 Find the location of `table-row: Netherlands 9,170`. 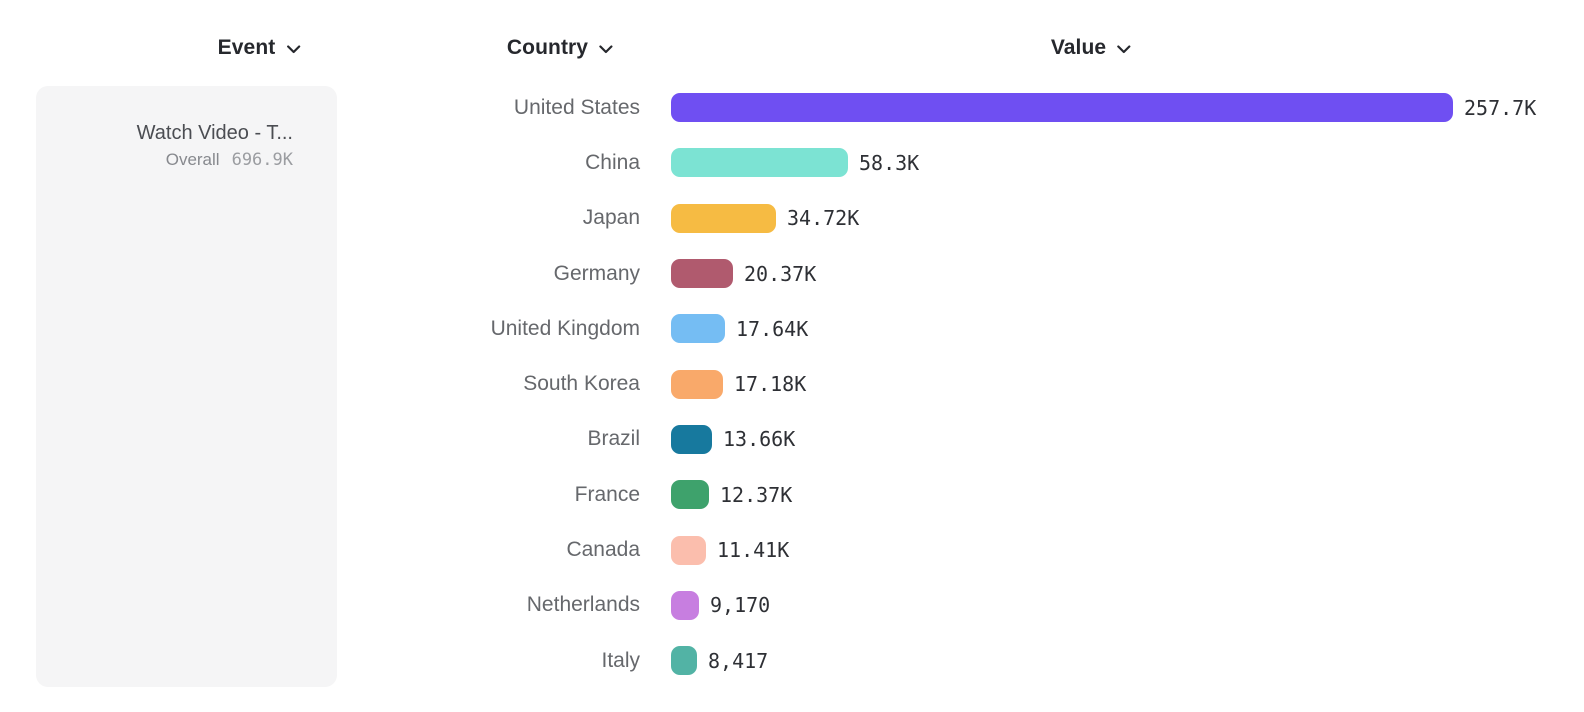

table-row: Netherlands 9,170 is located at coordinates (792, 605).